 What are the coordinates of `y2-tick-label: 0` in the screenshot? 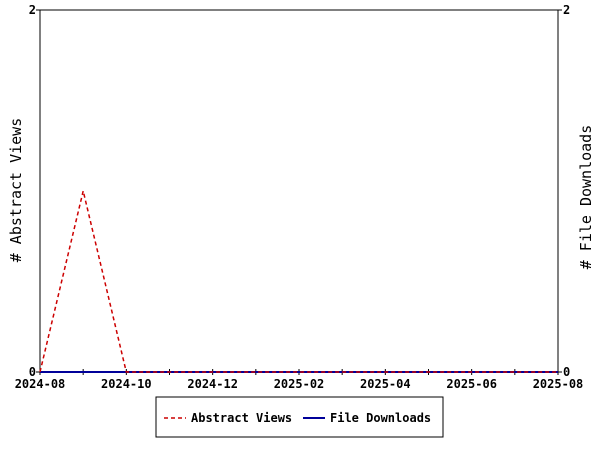 It's located at (566, 372).